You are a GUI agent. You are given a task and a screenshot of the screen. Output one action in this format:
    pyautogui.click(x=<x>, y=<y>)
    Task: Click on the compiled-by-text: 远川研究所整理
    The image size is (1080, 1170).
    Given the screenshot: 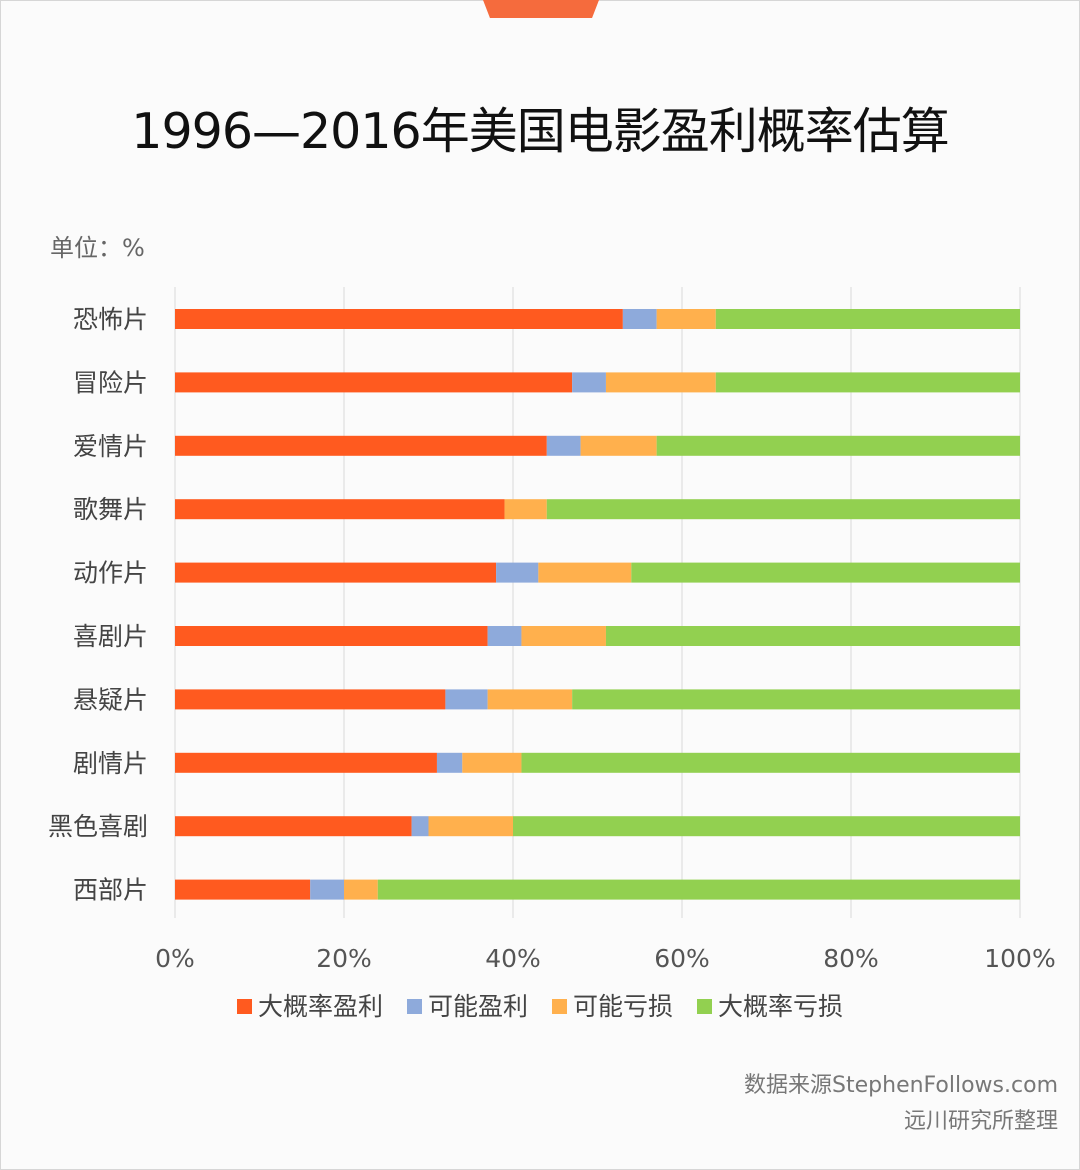 What is the action you would take?
    pyautogui.click(x=980, y=1121)
    